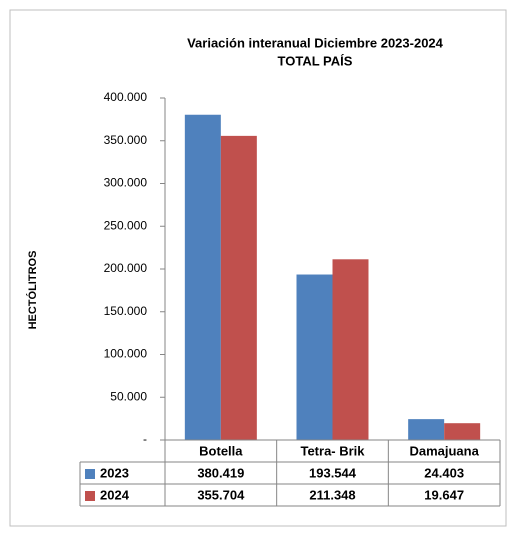  I want to click on y-tick-label: 150.000, so click(126, 311).